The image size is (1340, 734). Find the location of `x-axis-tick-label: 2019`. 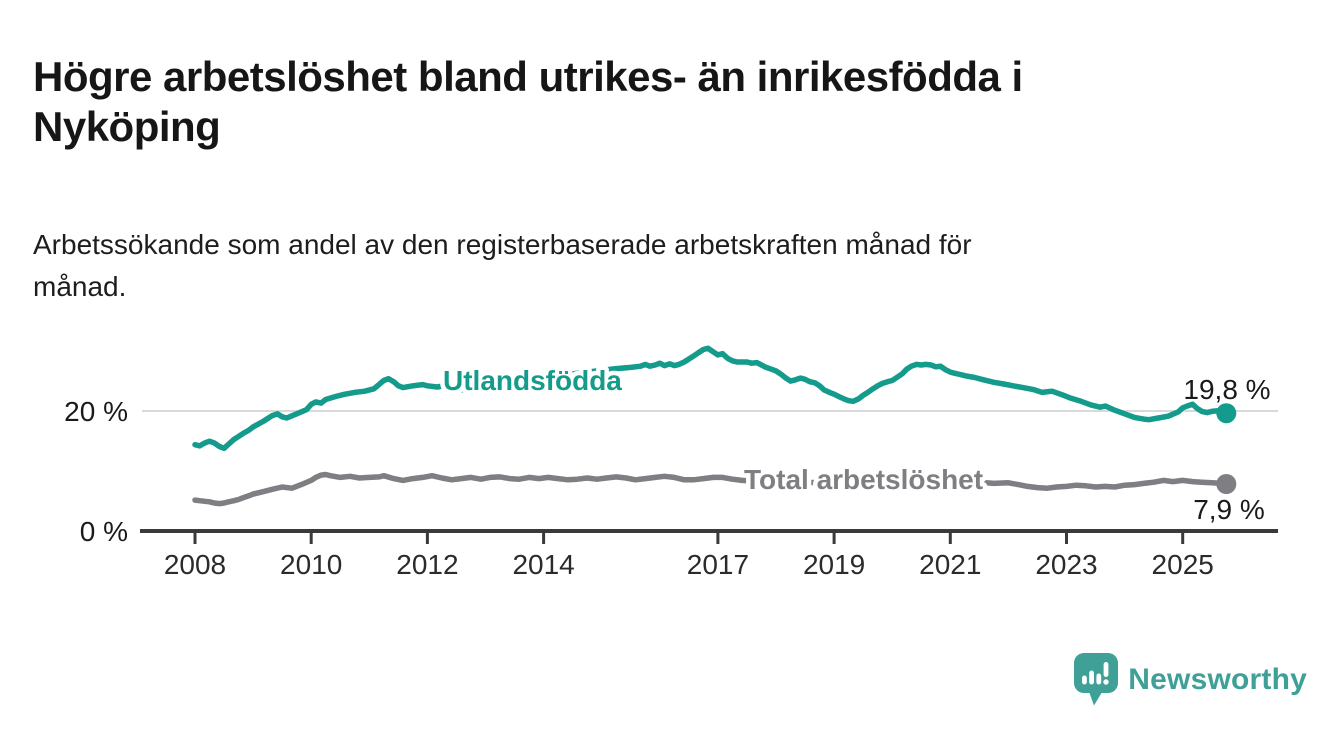

x-axis-tick-label: 2019 is located at coordinates (834, 564).